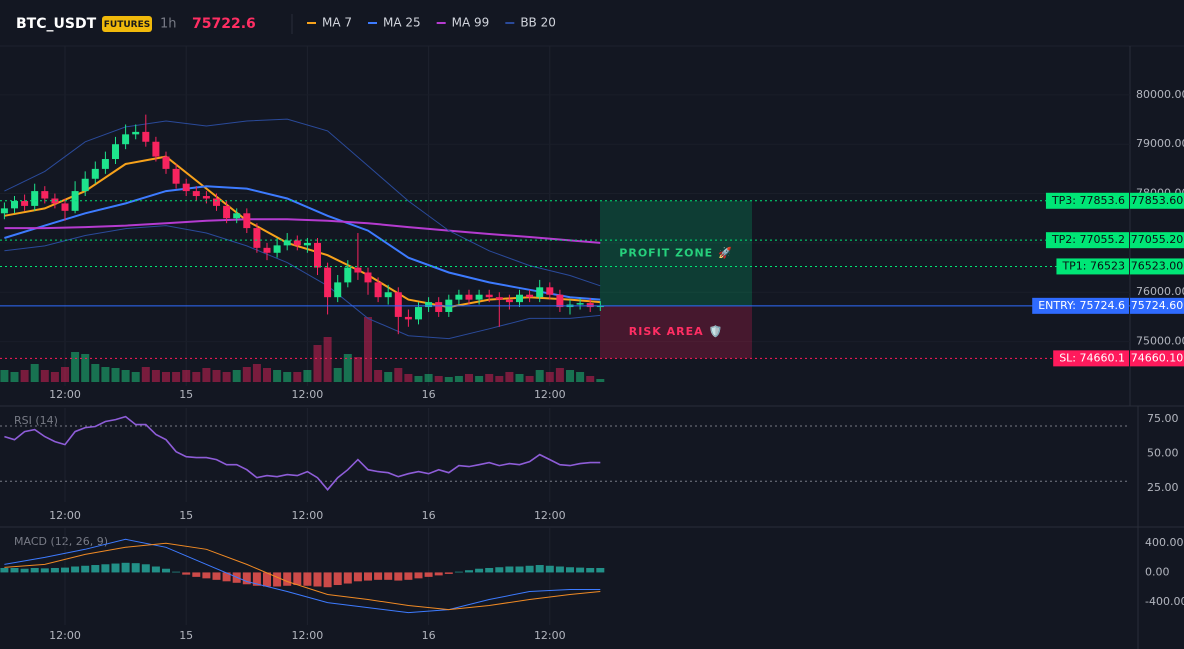 This screenshot has height=649, width=1184. What do you see at coordinates (1157, 200) in the screenshot?
I see `level-price-label: 77853.60` at bounding box center [1157, 200].